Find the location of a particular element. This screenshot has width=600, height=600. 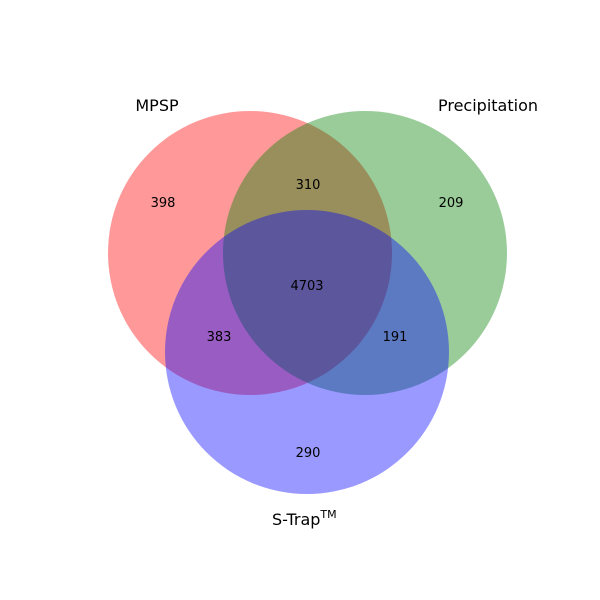

set-label-mpsp: MPSP is located at coordinates (157, 105).